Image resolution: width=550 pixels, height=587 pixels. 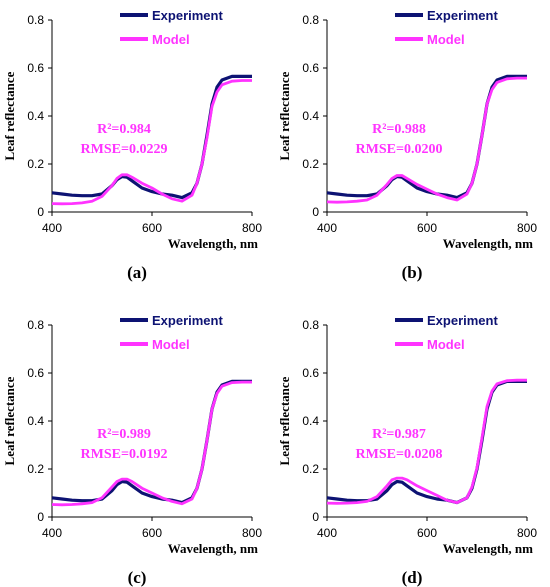 What do you see at coordinates (399, 129) in the screenshot?
I see `r2-annotation: R²=0.988` at bounding box center [399, 129].